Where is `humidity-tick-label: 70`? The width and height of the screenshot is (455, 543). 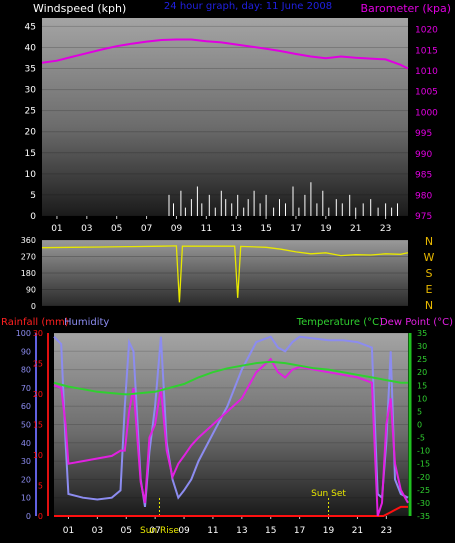 humidity-tick-label: 70 is located at coordinates (26, 388).